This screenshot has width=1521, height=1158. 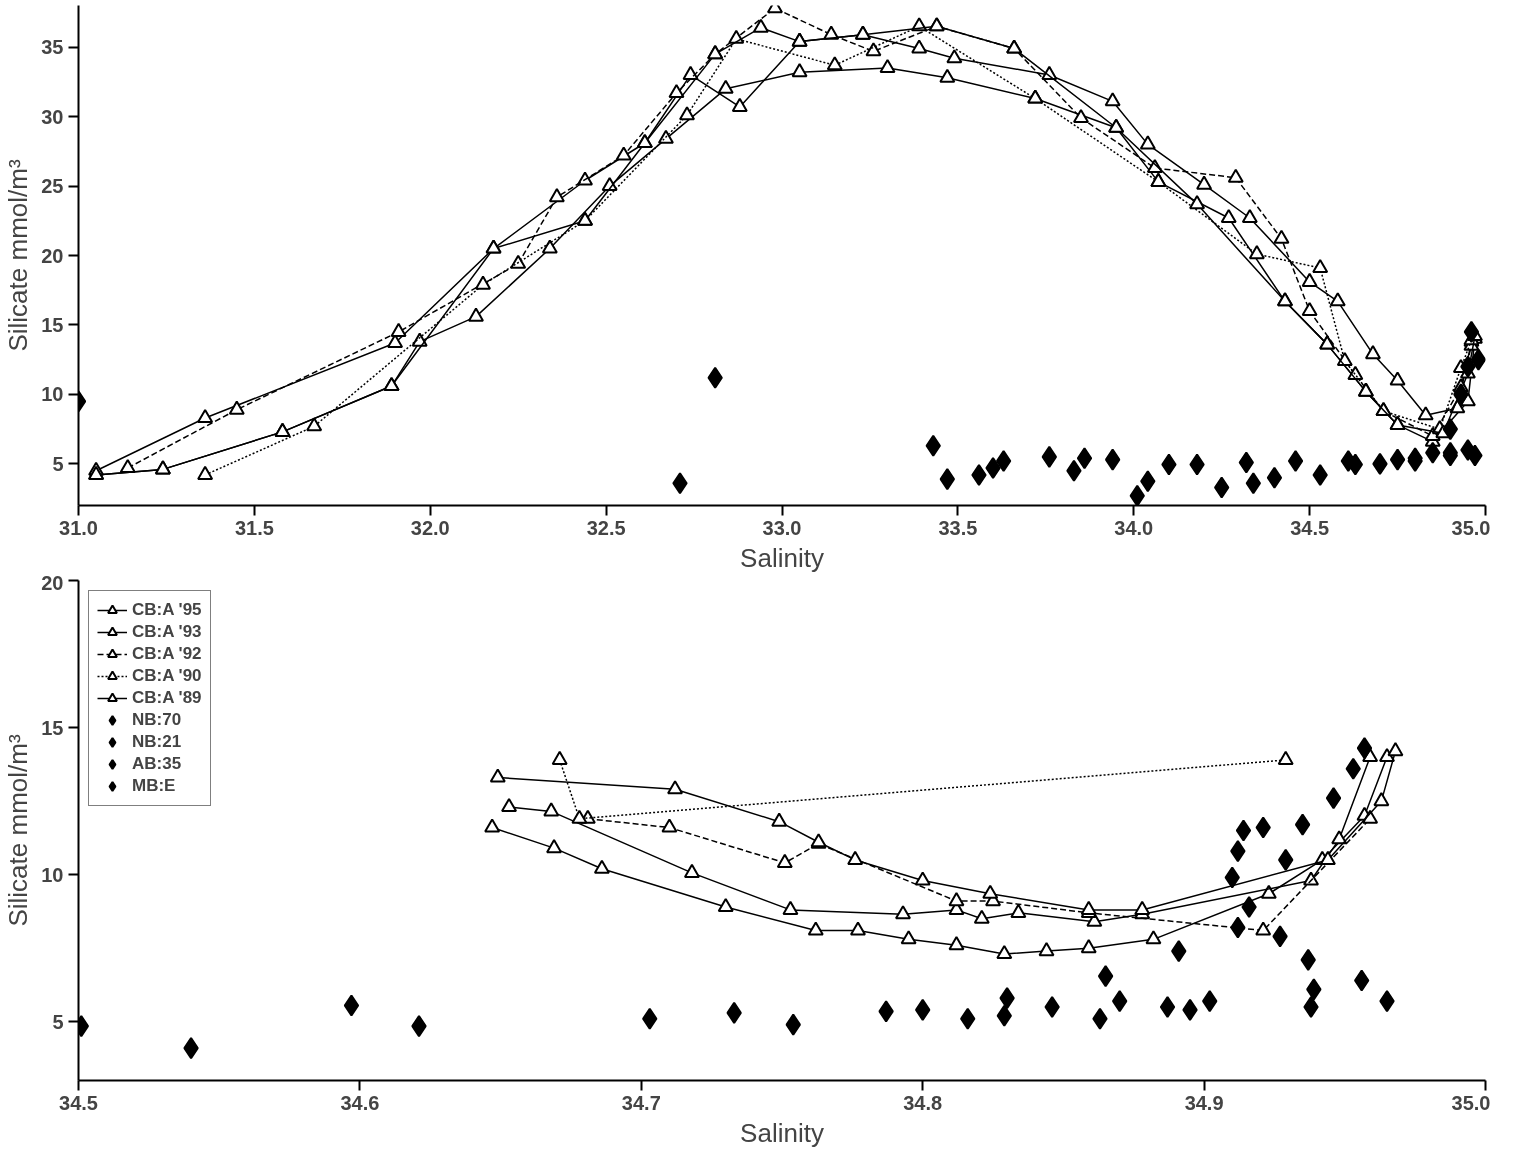 What do you see at coordinates (157, 764) in the screenshot?
I see `legend-label: AB:35` at bounding box center [157, 764].